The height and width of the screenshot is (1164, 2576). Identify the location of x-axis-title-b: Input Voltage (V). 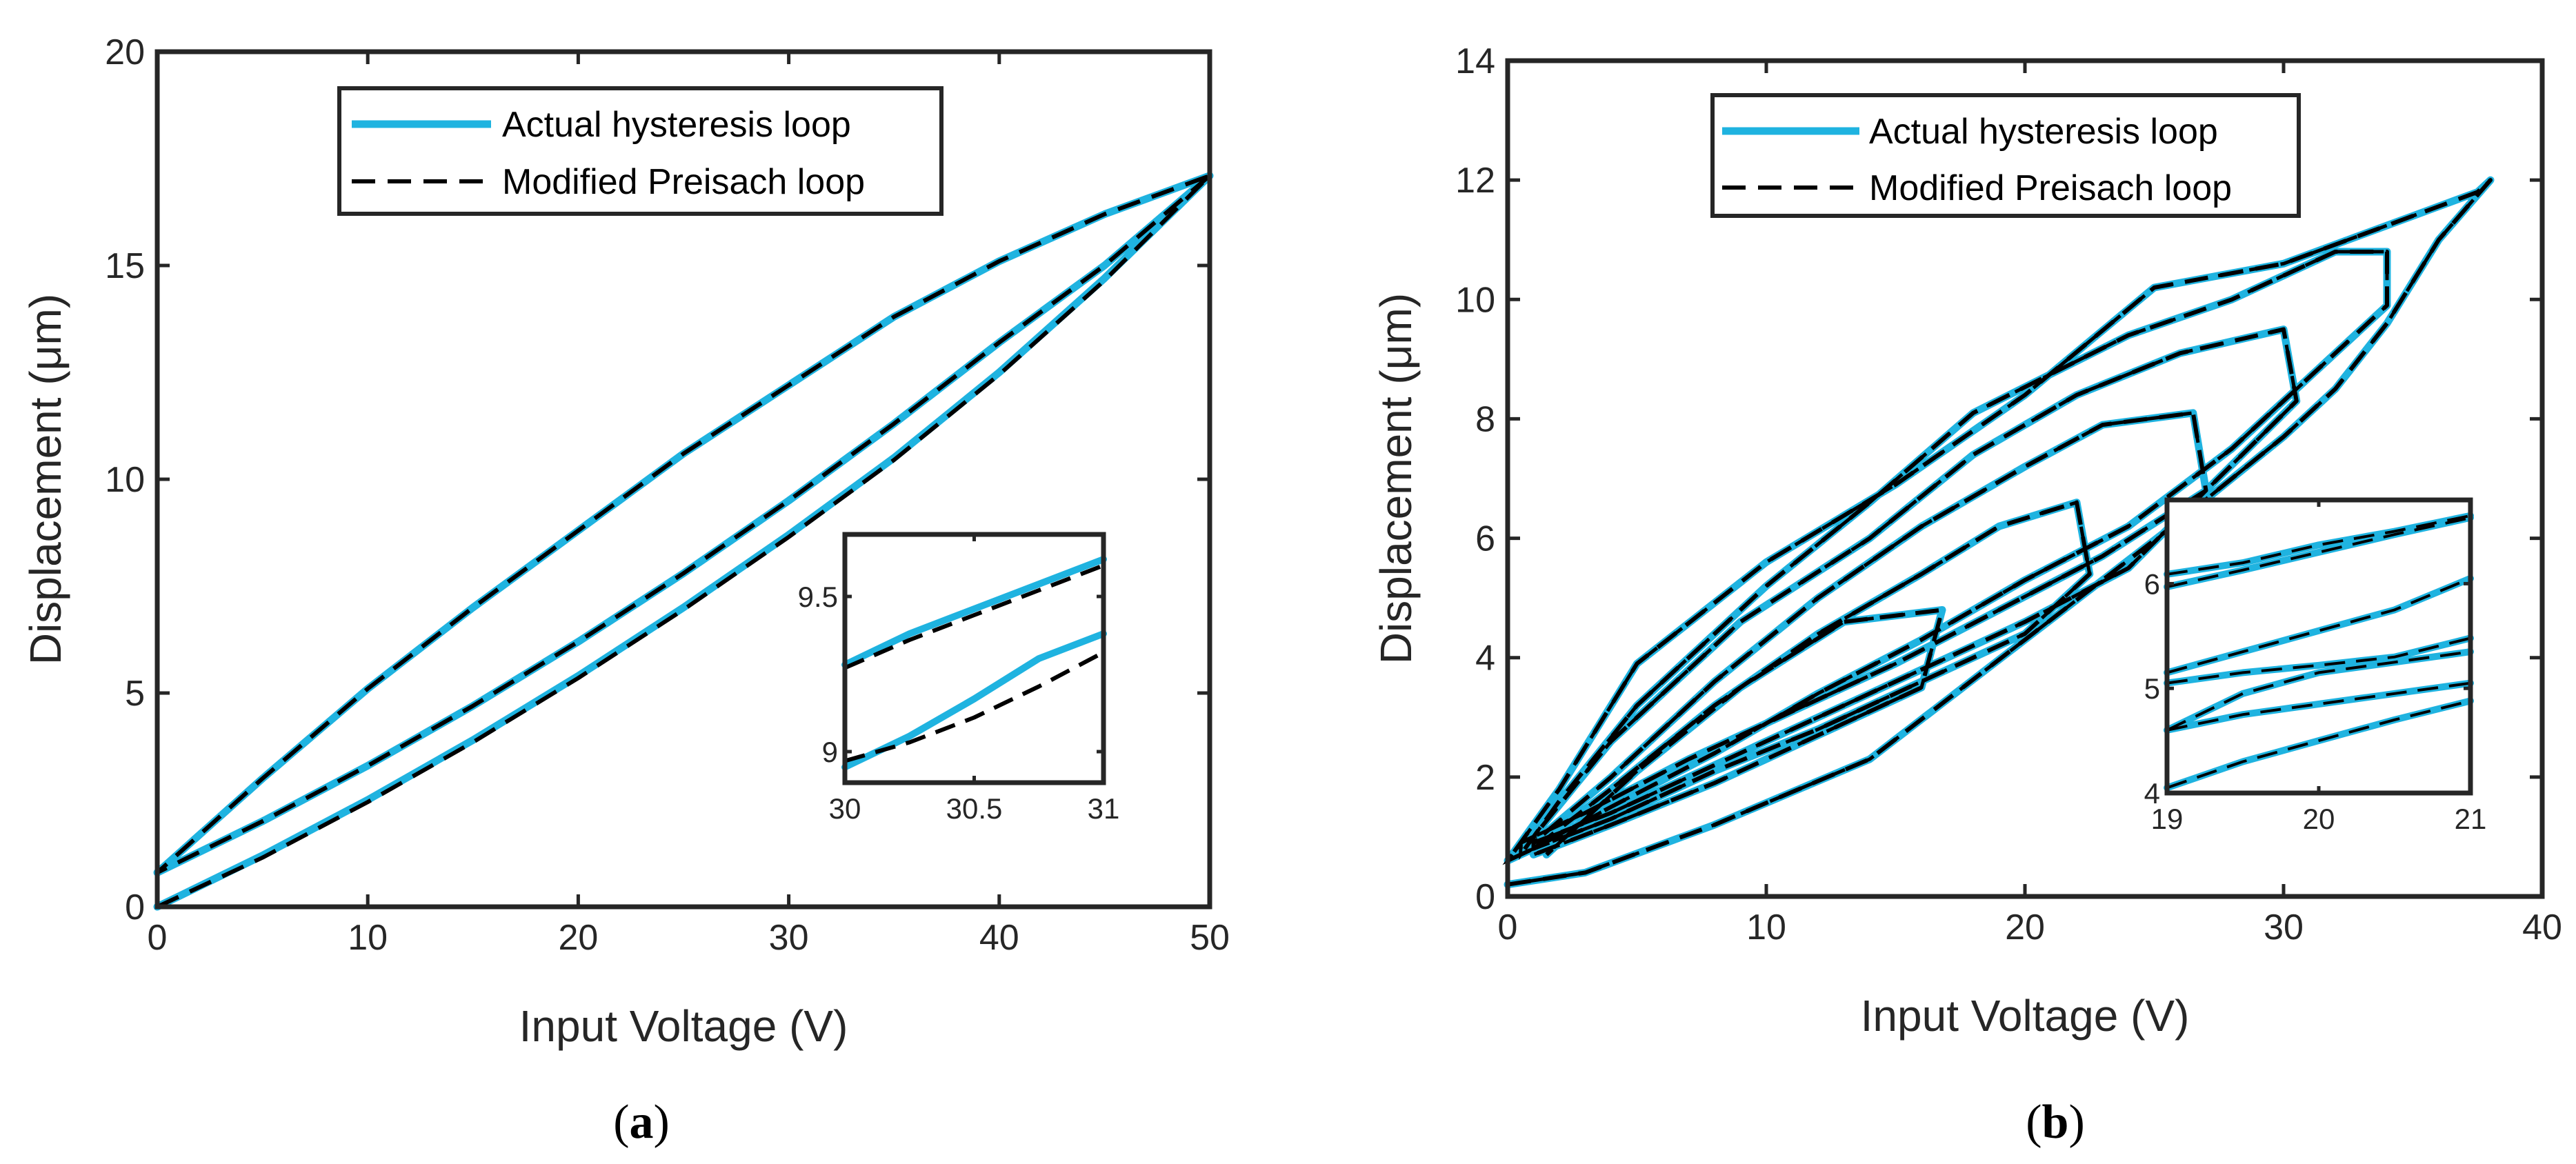
(2025, 1016).